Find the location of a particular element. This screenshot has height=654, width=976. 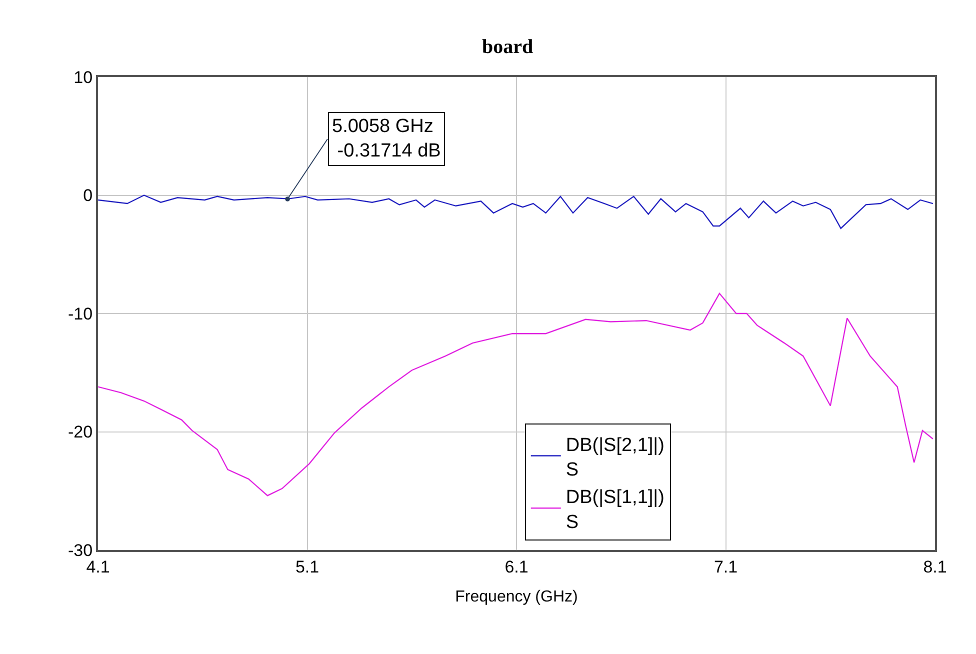

annotation: 5.0058 GHz -0.31714 dB is located at coordinates (386, 139).